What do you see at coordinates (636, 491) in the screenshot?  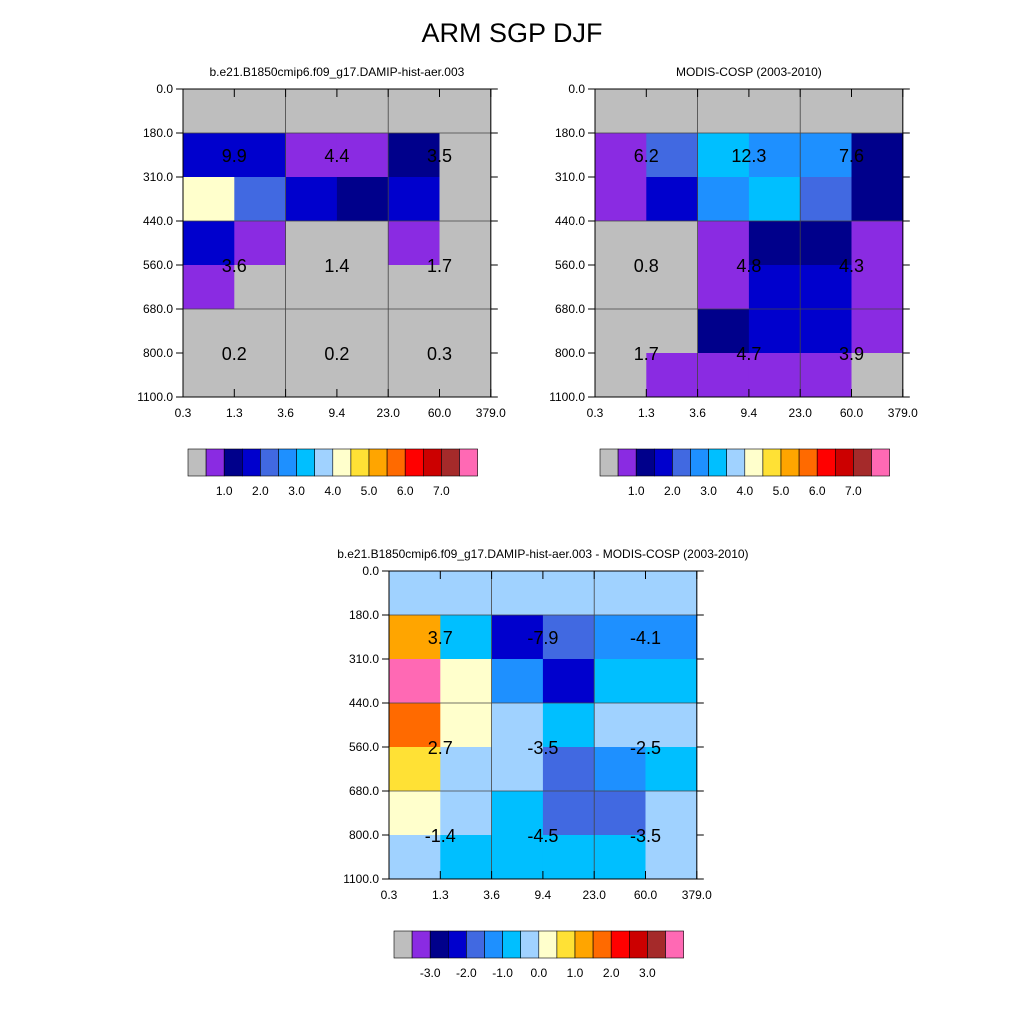 I see `colorbar-label: 1.0` at bounding box center [636, 491].